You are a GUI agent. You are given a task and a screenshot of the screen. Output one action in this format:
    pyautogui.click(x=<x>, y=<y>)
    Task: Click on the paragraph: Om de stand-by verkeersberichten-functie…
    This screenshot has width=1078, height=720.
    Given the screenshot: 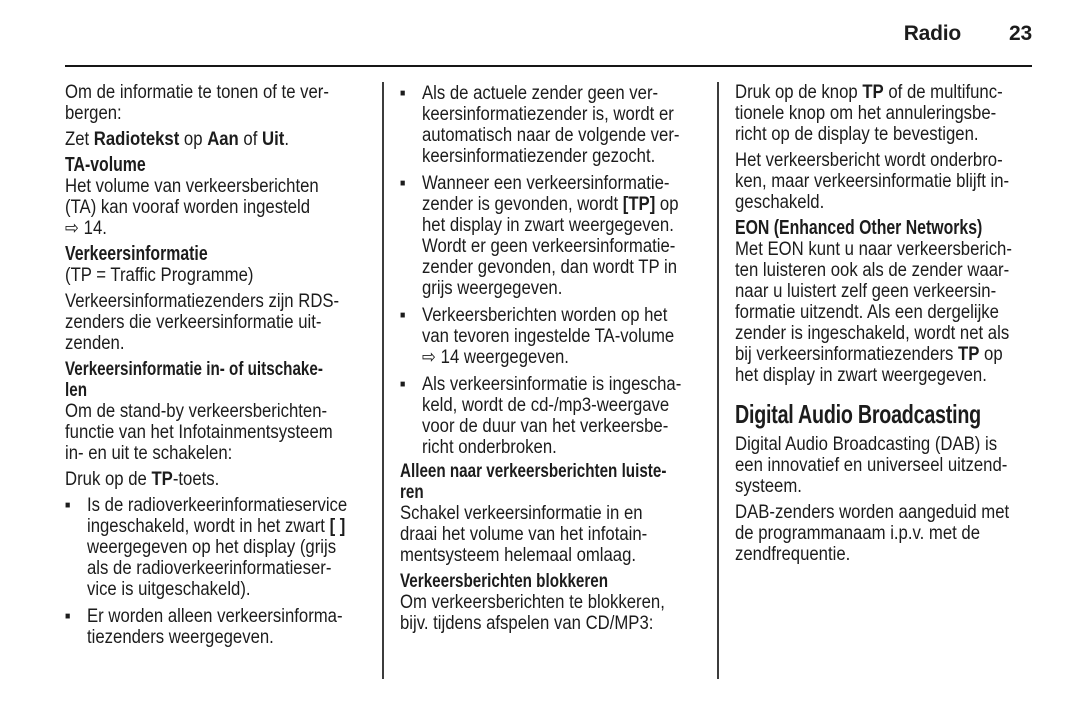 What is the action you would take?
    pyautogui.click(x=199, y=432)
    